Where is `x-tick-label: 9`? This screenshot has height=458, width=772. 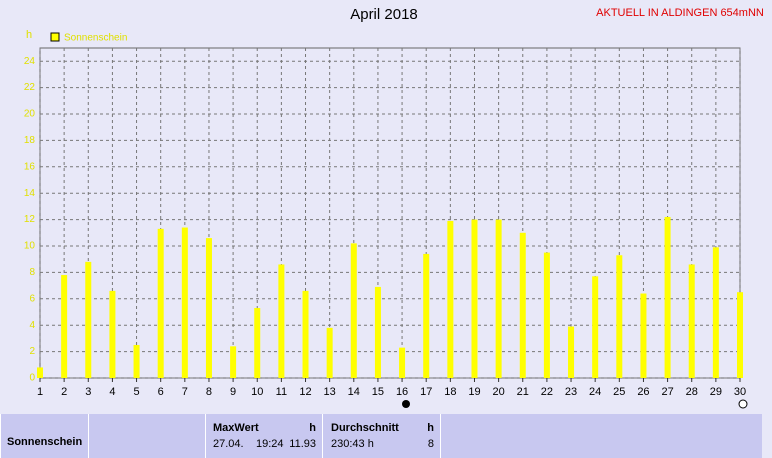
x-tick-label: 9 is located at coordinates (233, 392).